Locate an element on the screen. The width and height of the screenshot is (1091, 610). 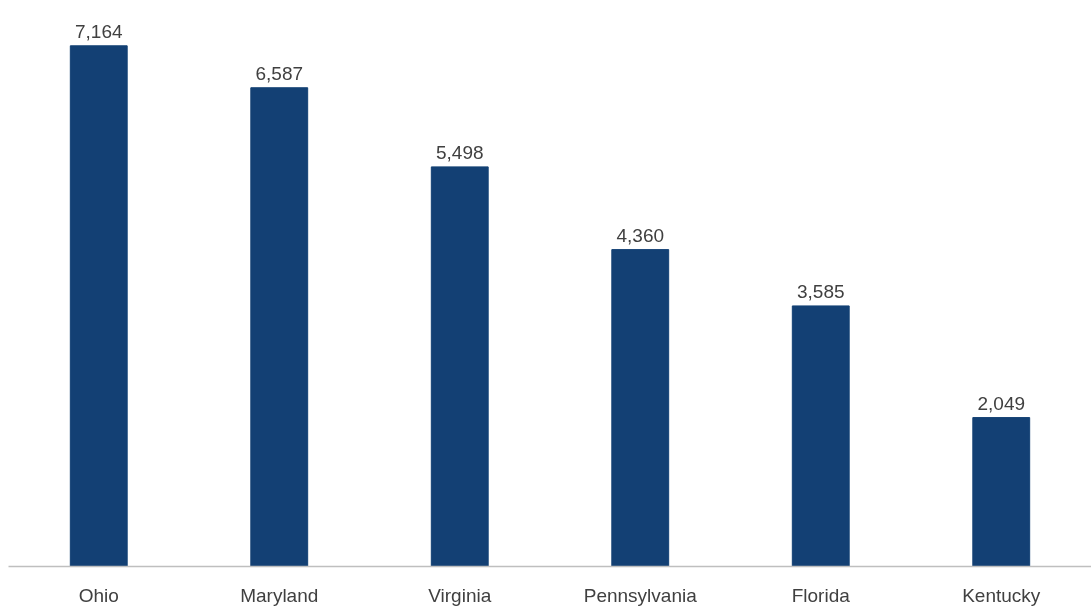
data-label: 6,587 is located at coordinates (279, 73).